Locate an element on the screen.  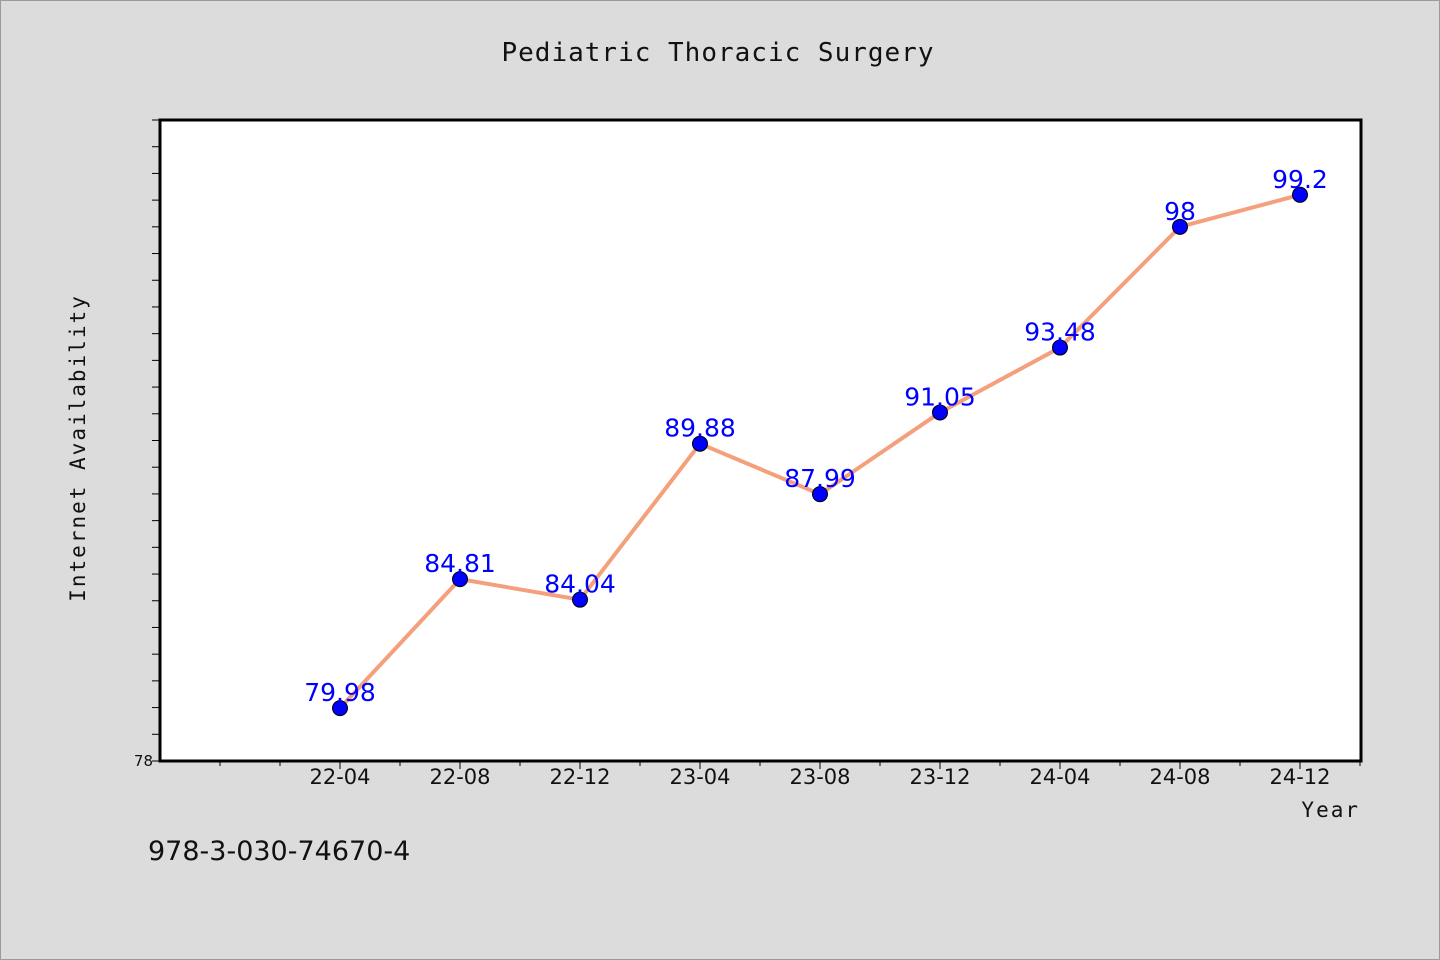
x-tick-label: 24-04 is located at coordinates (1059, 777).